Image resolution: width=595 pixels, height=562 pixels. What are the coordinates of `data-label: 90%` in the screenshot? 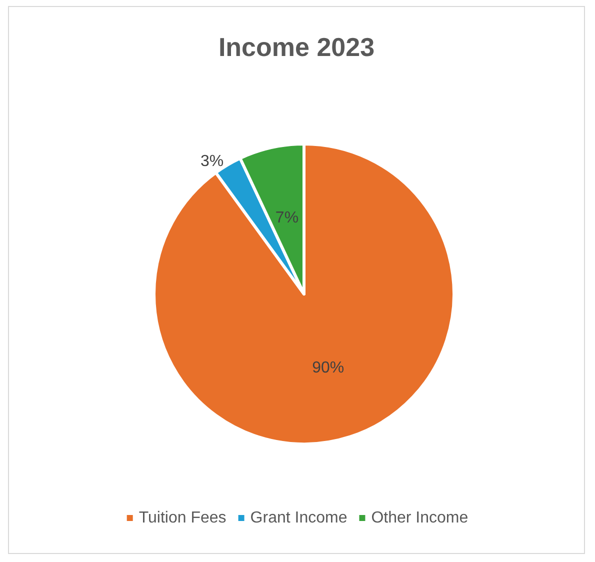 It's located at (328, 368).